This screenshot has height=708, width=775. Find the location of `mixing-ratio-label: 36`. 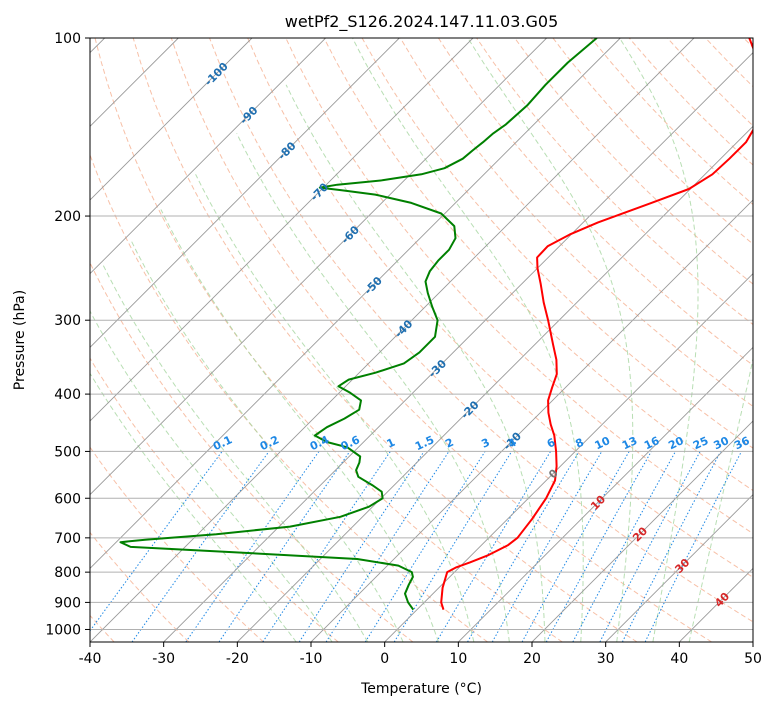

mixing-ratio-label: 36 is located at coordinates (742, 443).